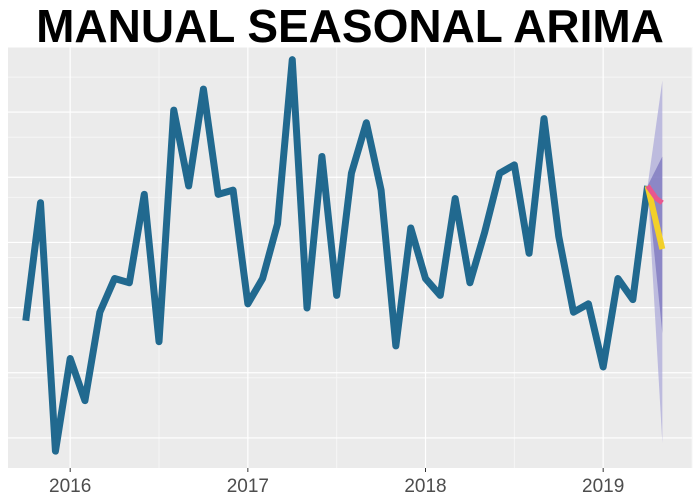  I want to click on series-line-forecast-yellow, so click(655, 217).